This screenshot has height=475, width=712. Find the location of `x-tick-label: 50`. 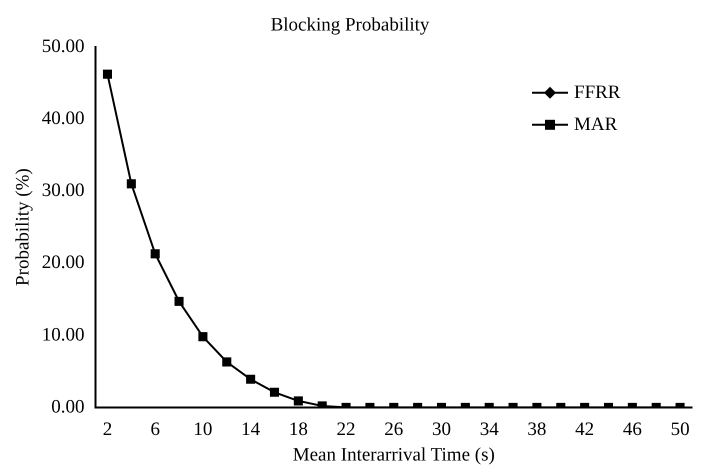

x-tick-label: 50 is located at coordinates (680, 429).